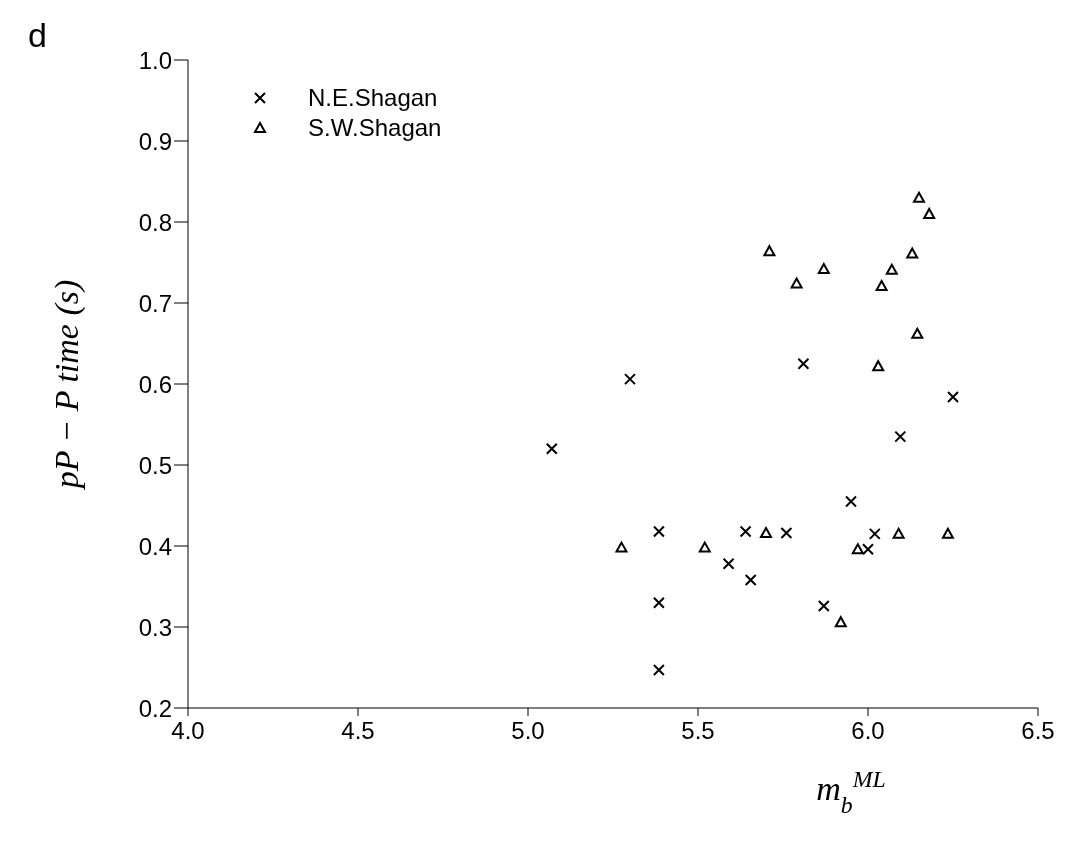 This screenshot has width=1086, height=856. What do you see at coordinates (155, 222) in the screenshot?
I see `y-tick-label: 0.8` at bounding box center [155, 222].